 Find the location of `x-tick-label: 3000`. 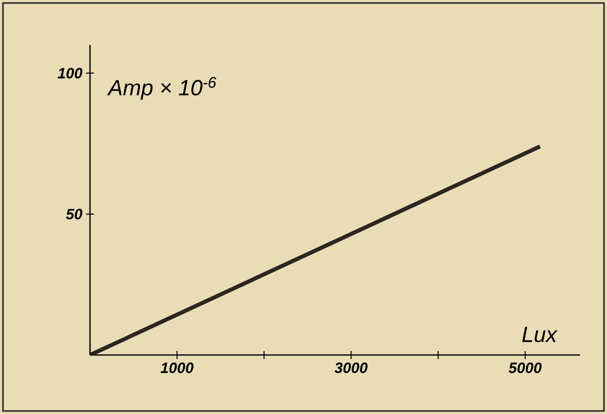

x-tick-label: 3000 is located at coordinates (351, 368).